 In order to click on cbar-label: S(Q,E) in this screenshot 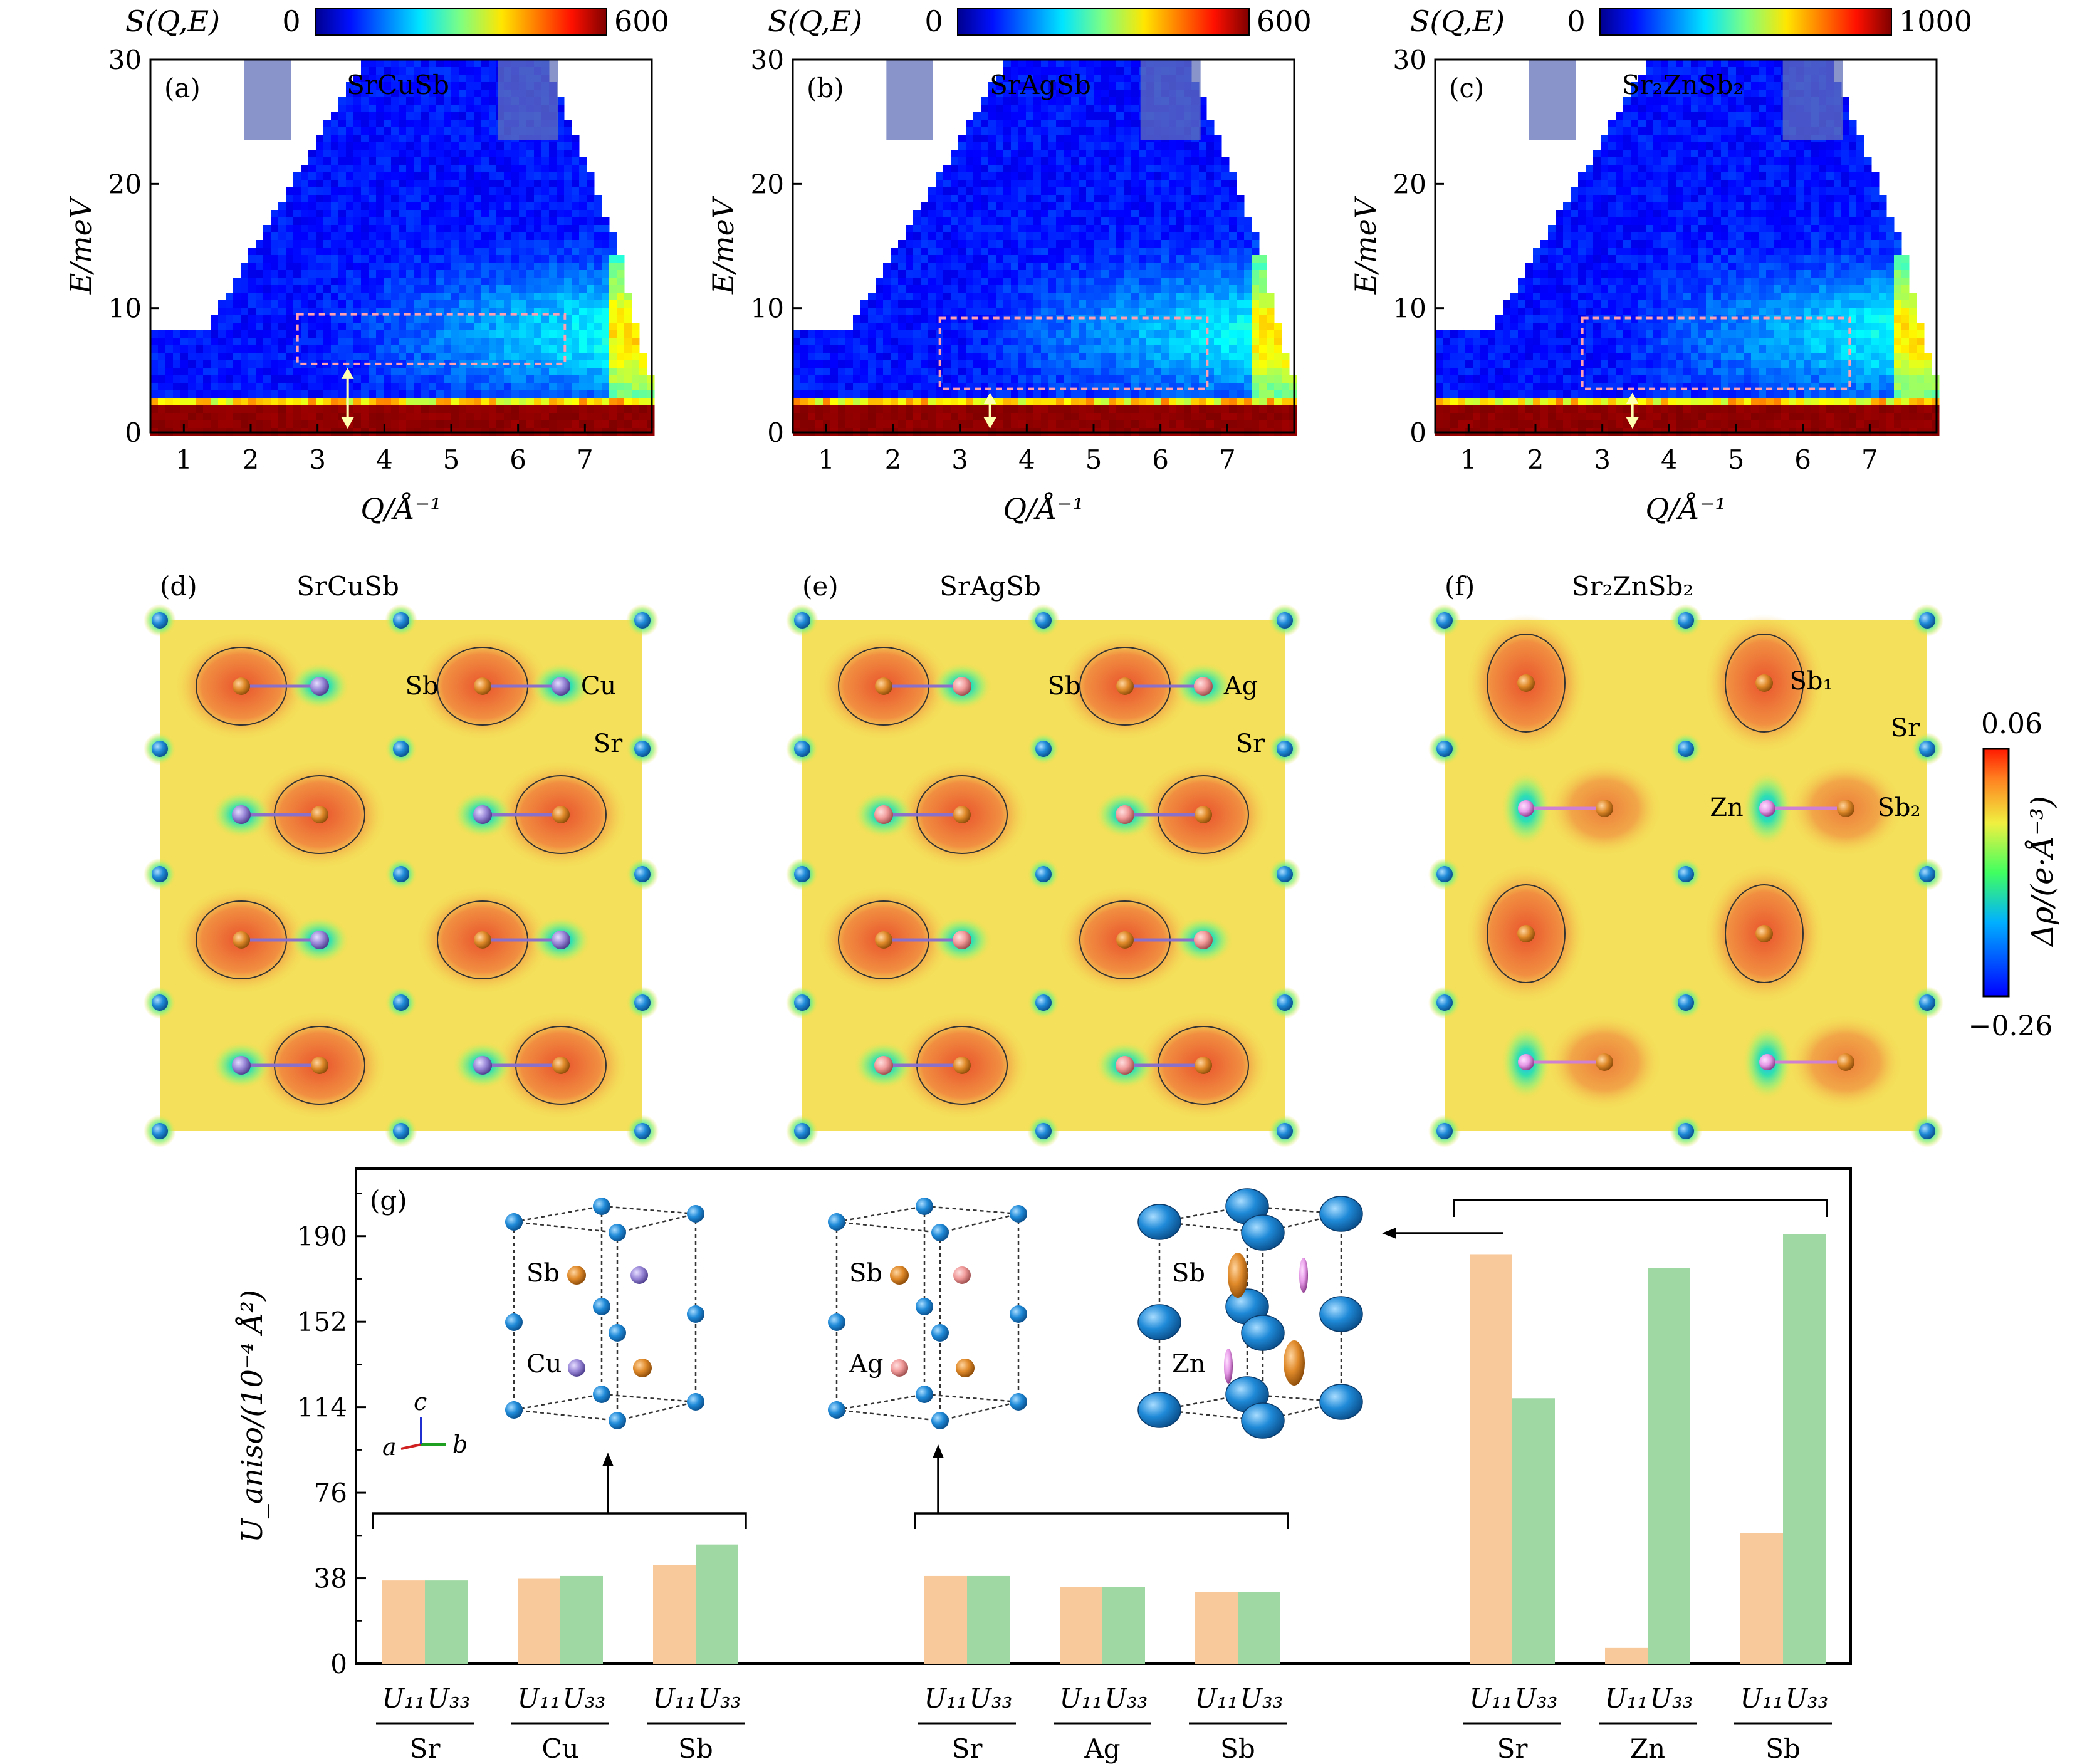, I will do `click(1458, 21)`.